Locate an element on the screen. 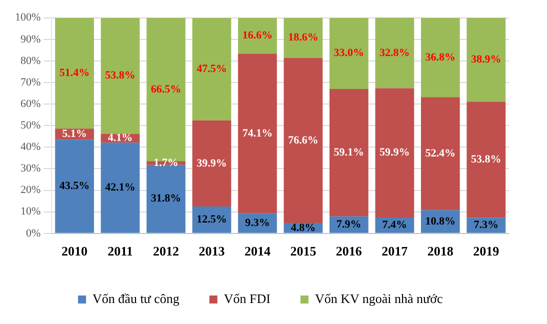 This screenshot has height=324, width=547. data-label: 5.1% is located at coordinates (74, 134).